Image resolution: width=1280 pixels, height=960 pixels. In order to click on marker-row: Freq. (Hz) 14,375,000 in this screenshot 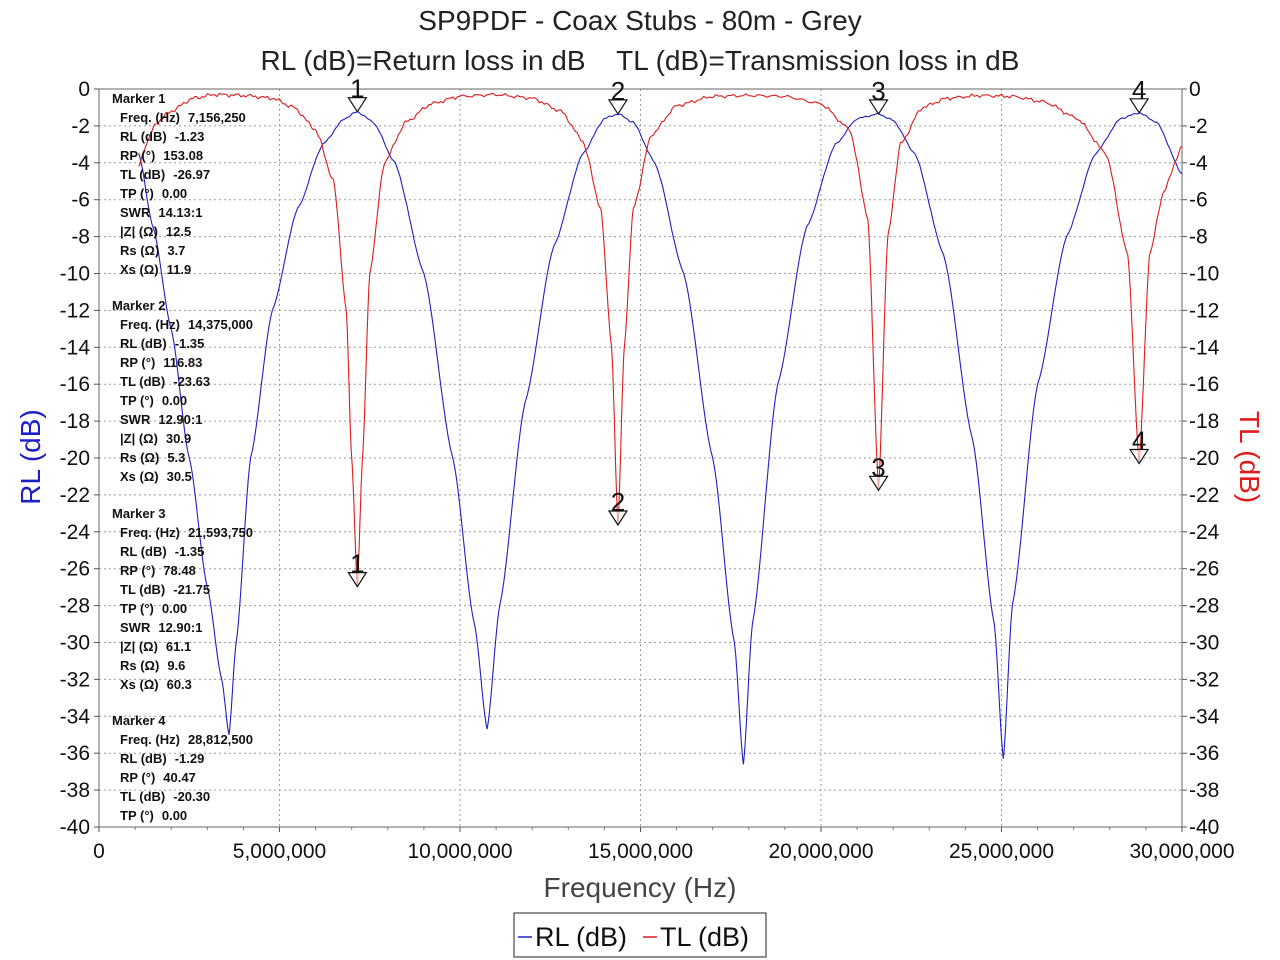, I will do `click(186, 324)`.